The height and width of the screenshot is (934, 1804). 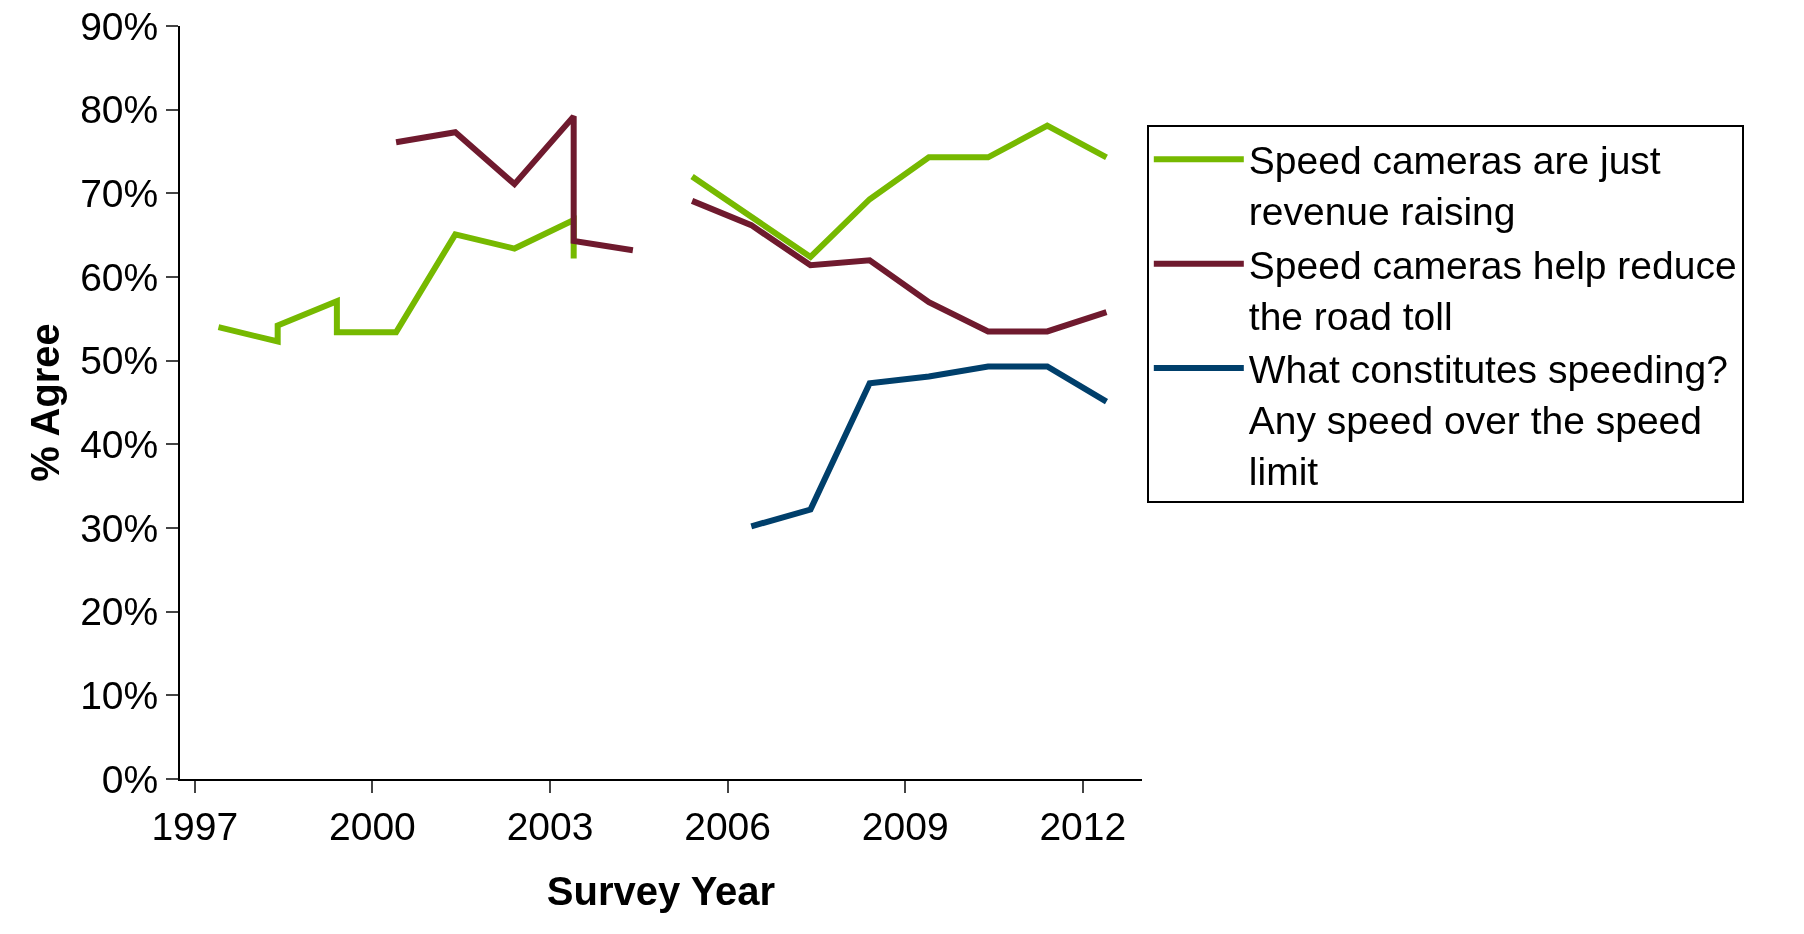 What do you see at coordinates (195, 826) in the screenshot?
I see `x-tick-label: 1997` at bounding box center [195, 826].